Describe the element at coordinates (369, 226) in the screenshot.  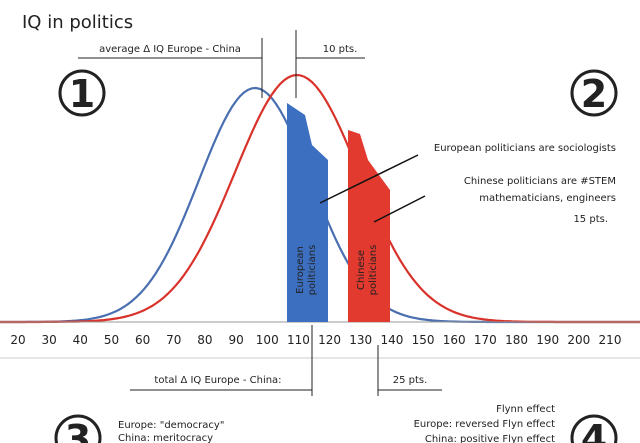
I see `china-bar` at that location.